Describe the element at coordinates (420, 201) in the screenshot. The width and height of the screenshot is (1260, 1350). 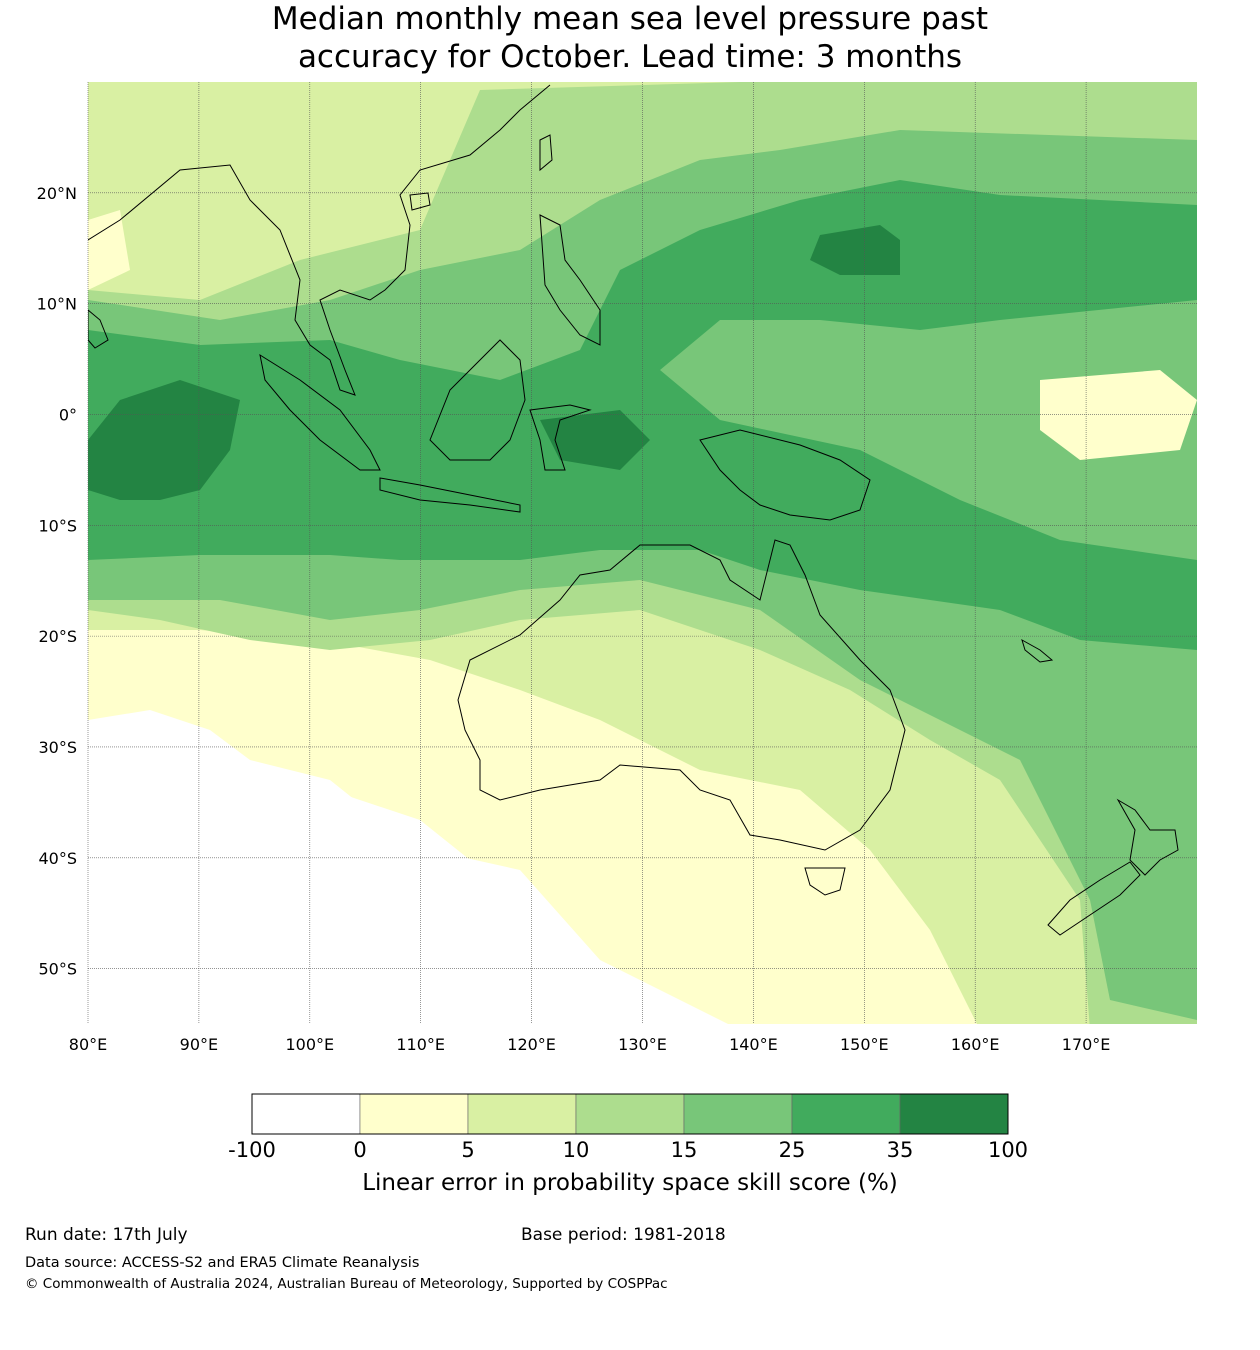
I see `coast-hainan` at that location.